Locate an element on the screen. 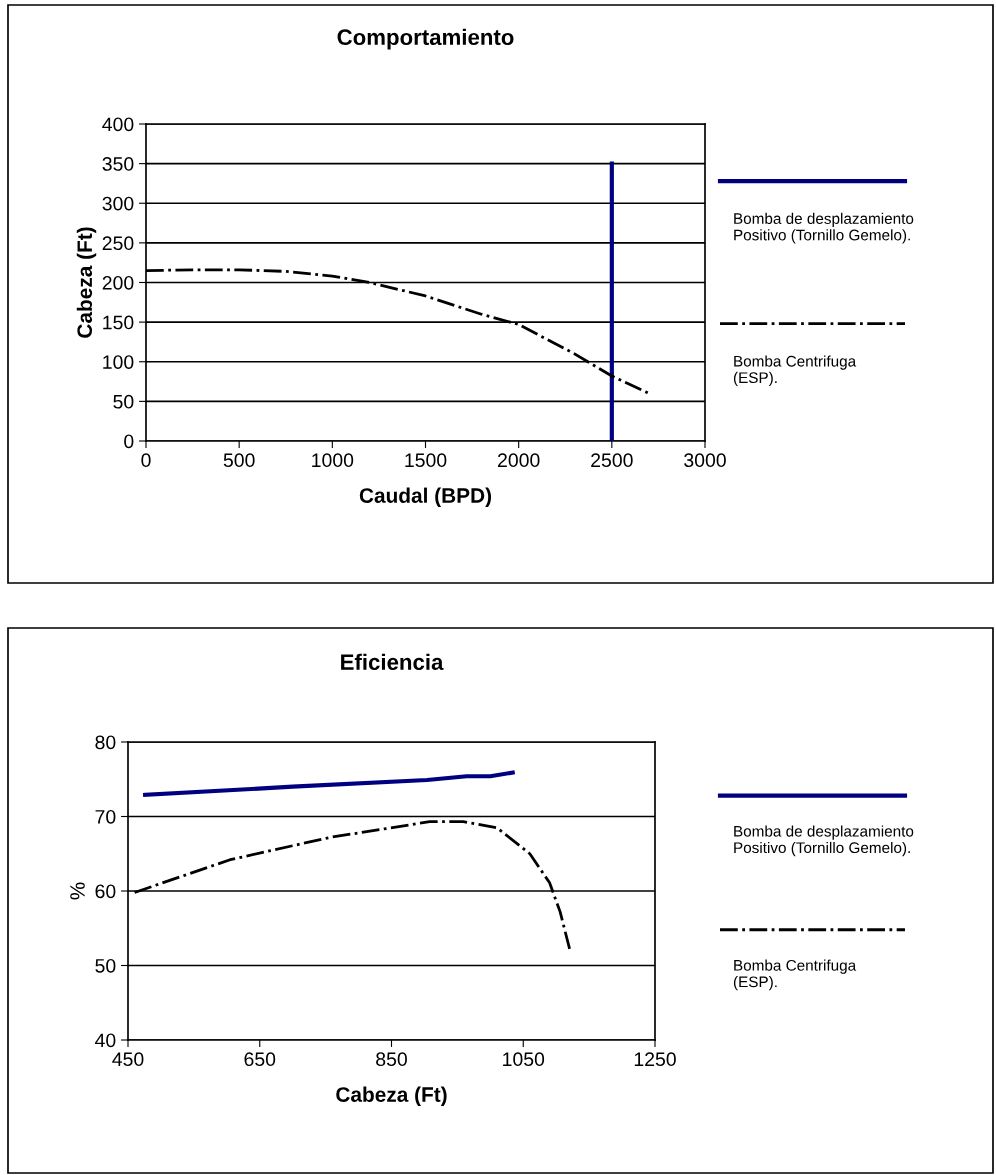 The height and width of the screenshot is (1175, 996). y-tick-label: 250 is located at coordinates (118, 243).